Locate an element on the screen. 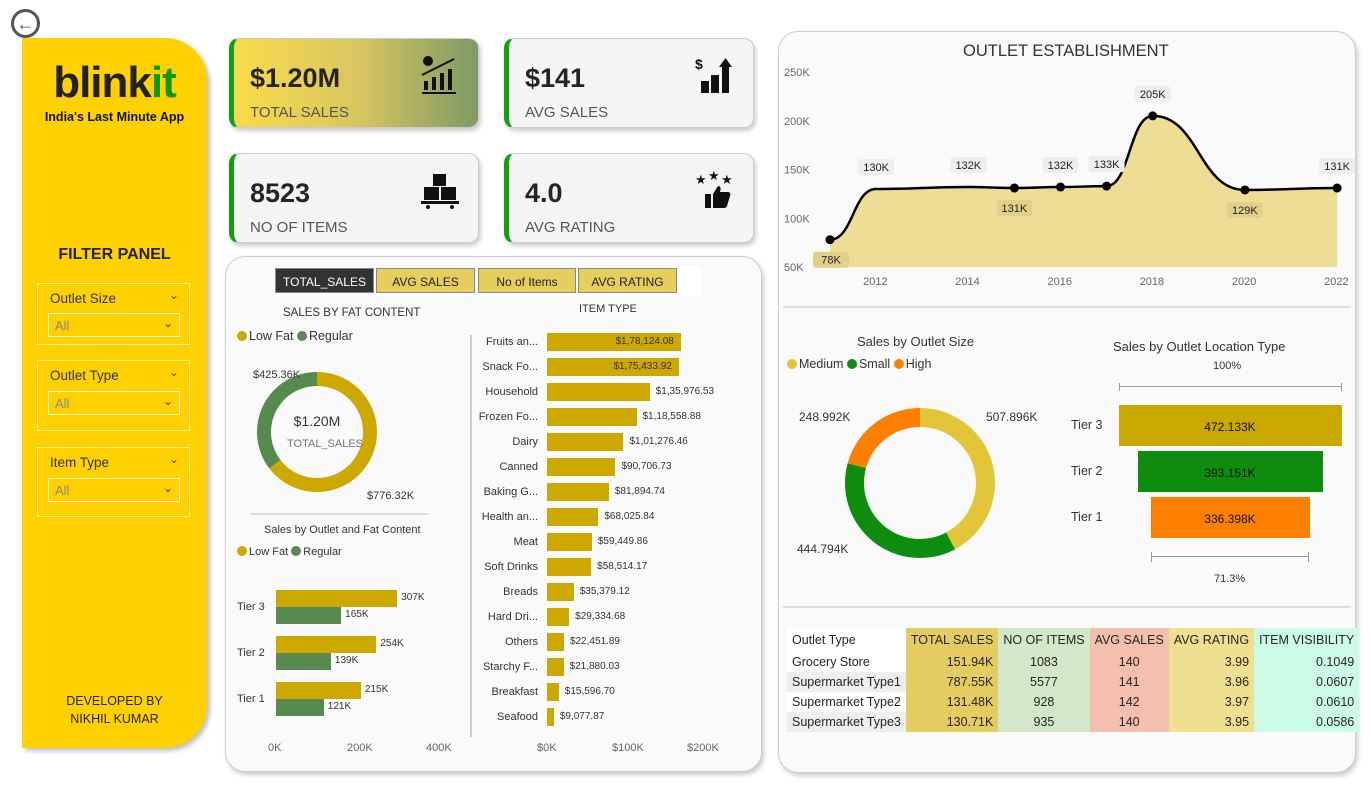 This screenshot has height=785, width=1371. data-label: 336.398K is located at coordinates (1230, 519).